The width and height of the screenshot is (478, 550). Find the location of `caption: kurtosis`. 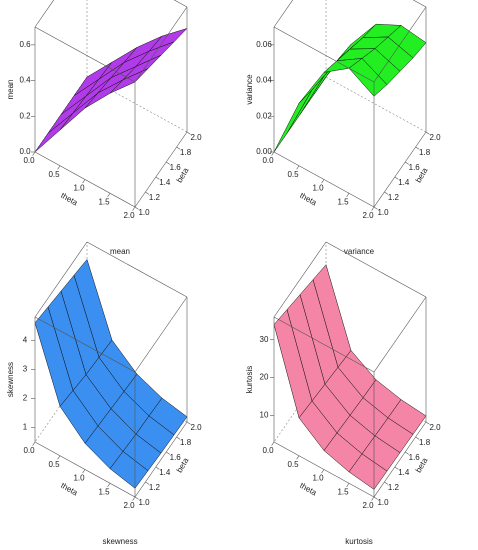

caption: kurtosis is located at coordinates (359, 541).